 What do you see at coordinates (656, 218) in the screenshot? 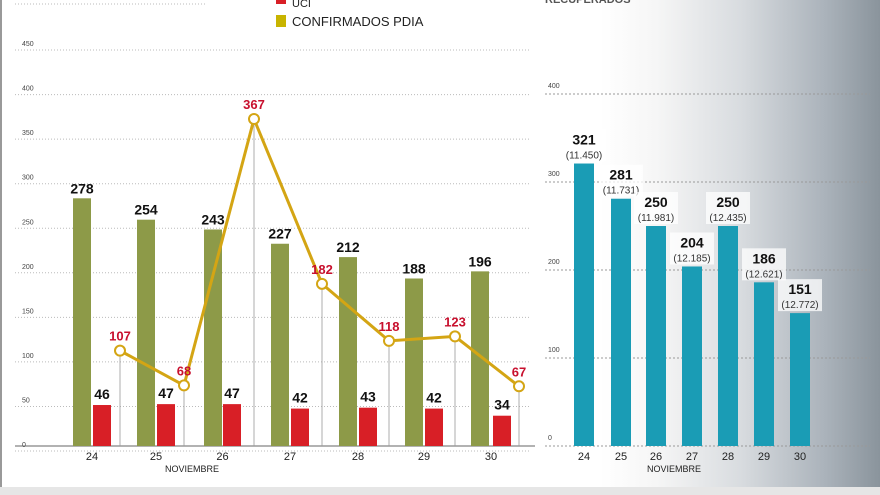
I see `cumulative-label: (11.981)` at bounding box center [656, 218].